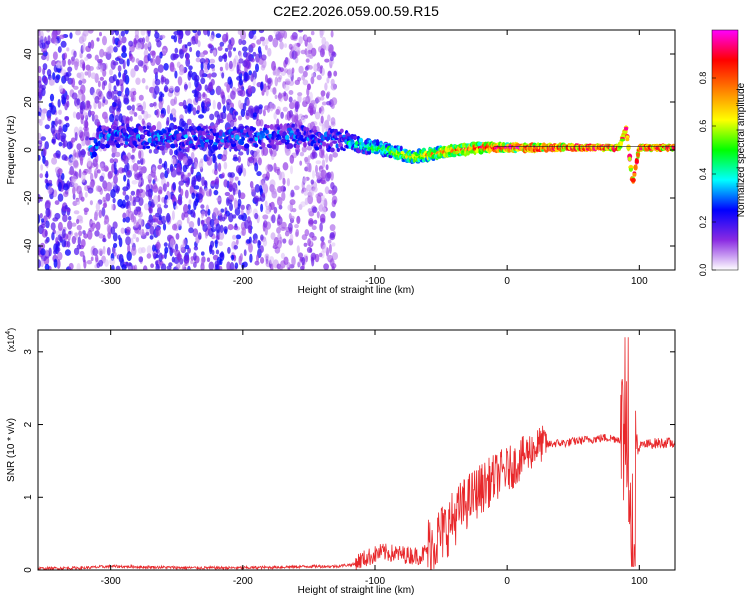 The image size is (750, 600). I want to click on colorbar-gradient, so click(725, 150).